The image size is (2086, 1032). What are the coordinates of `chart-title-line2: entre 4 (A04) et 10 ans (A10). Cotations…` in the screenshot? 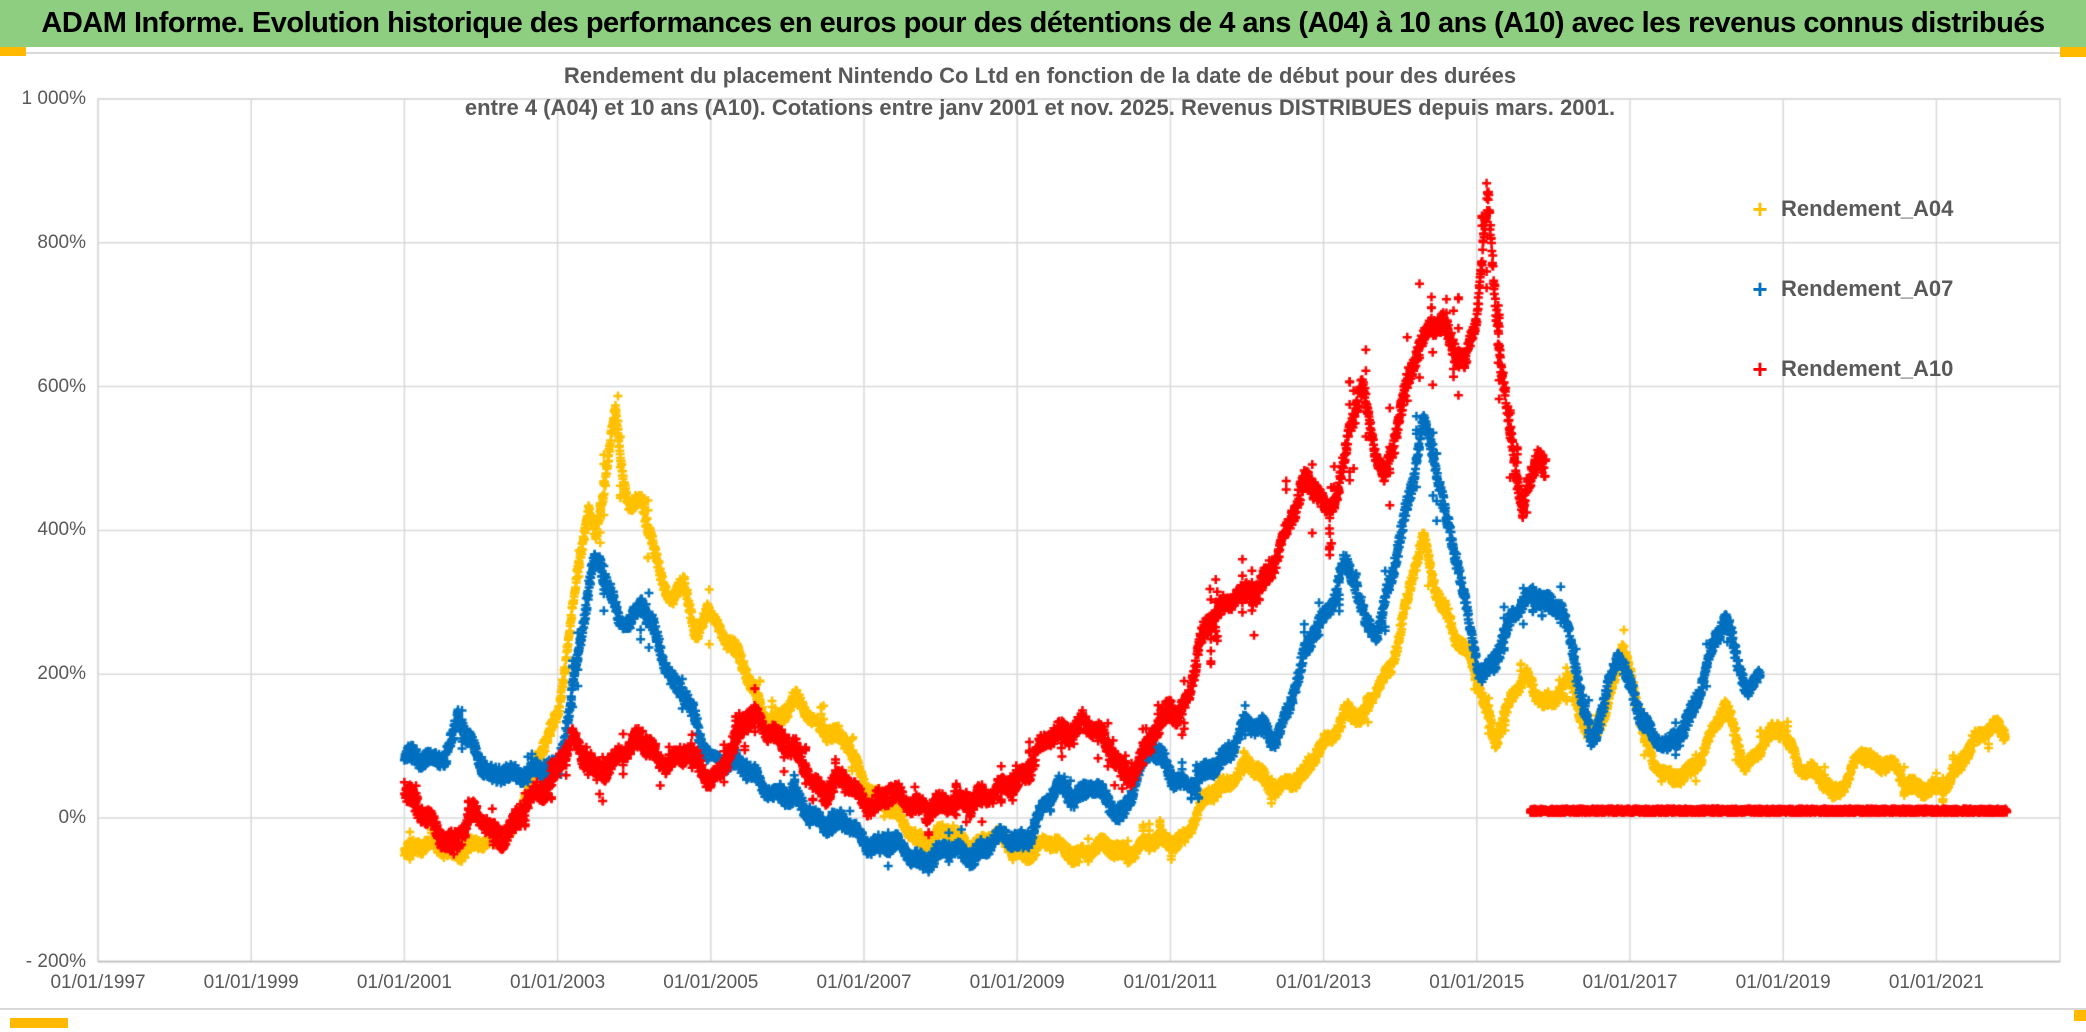 It's located at (1040, 107).